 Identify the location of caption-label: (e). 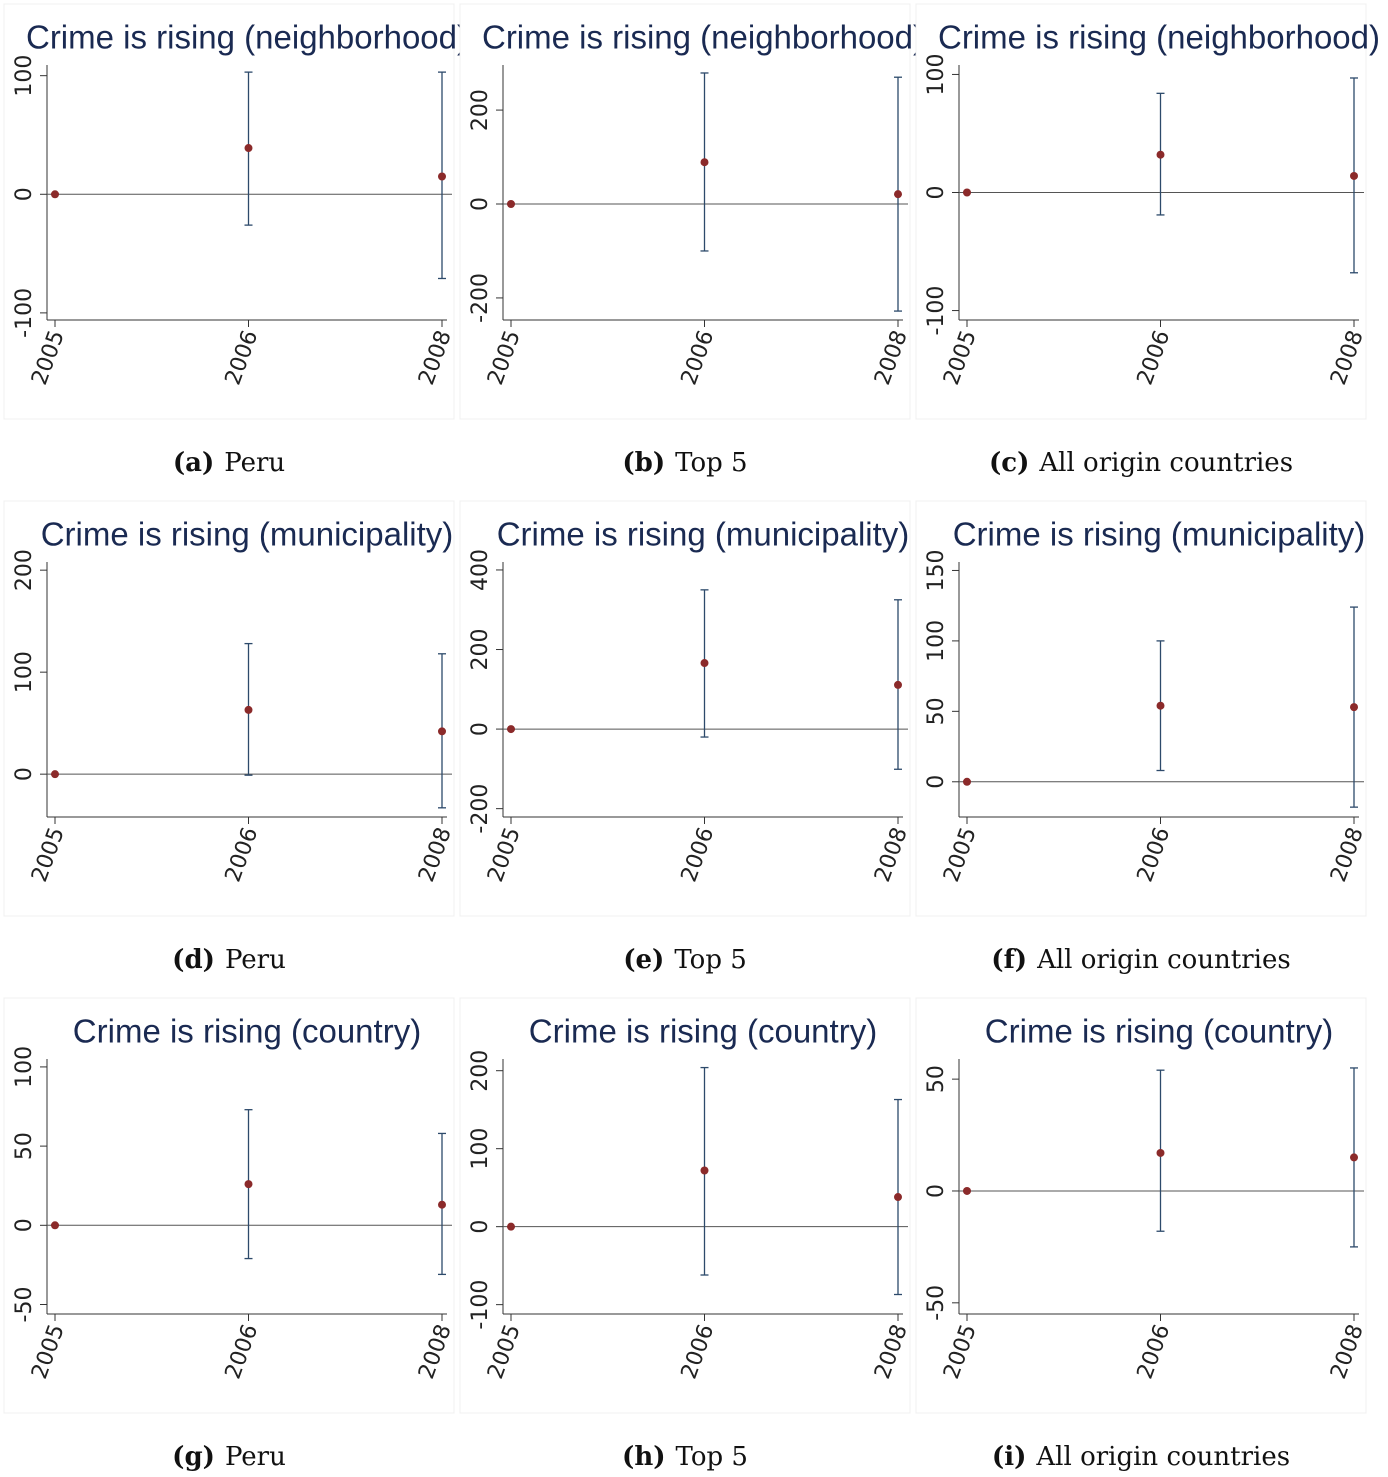
(643, 960).